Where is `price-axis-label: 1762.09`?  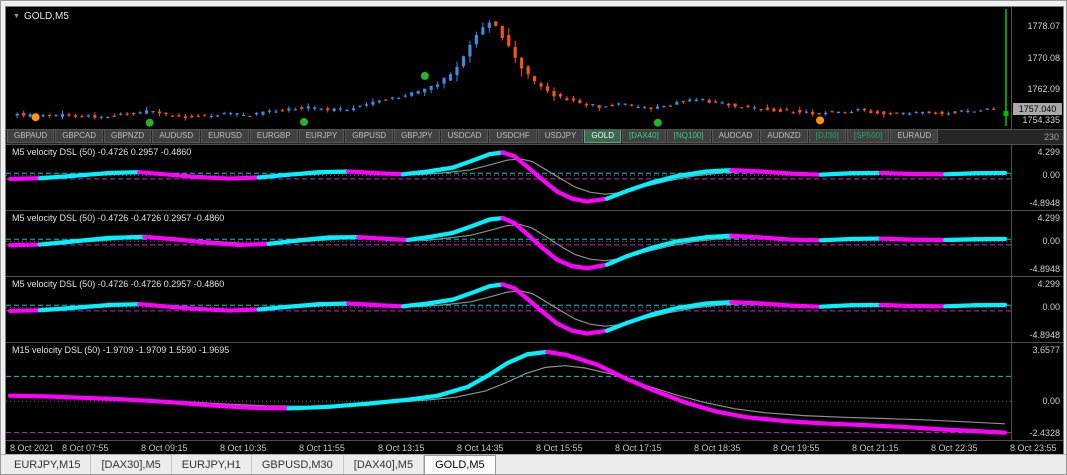 price-axis-label: 1762.09 is located at coordinates (1043, 89).